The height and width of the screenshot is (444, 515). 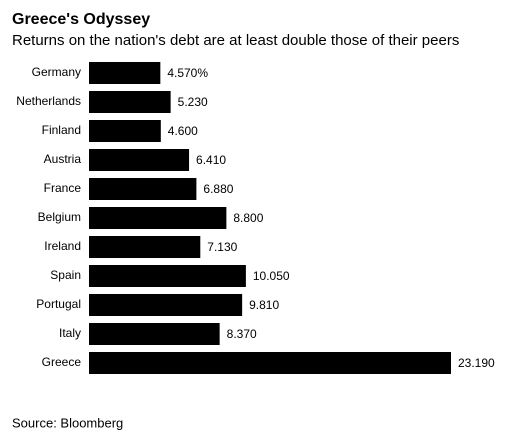 What do you see at coordinates (476, 363) in the screenshot?
I see `value-label: 23.190` at bounding box center [476, 363].